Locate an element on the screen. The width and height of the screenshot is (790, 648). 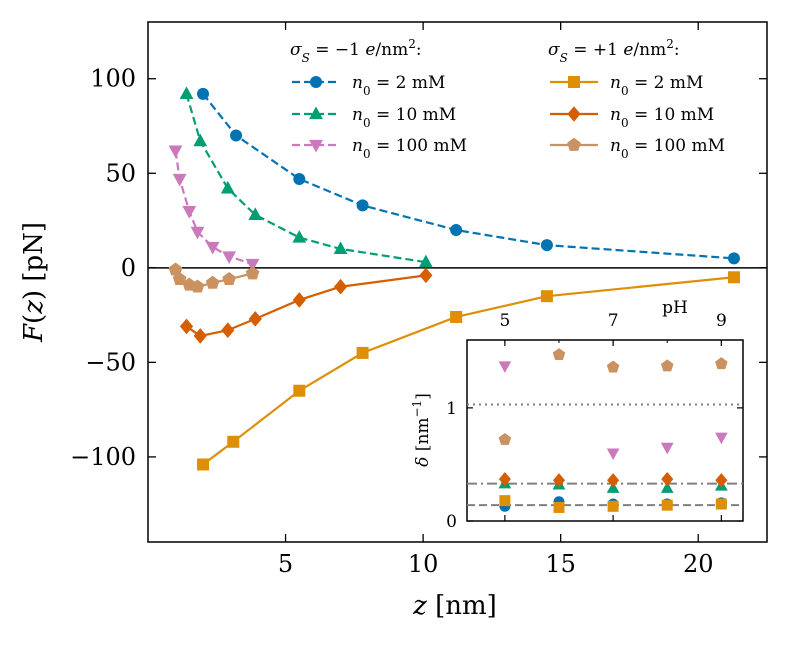
y-axis-label: F(z) [pN] is located at coordinates (34, 282).